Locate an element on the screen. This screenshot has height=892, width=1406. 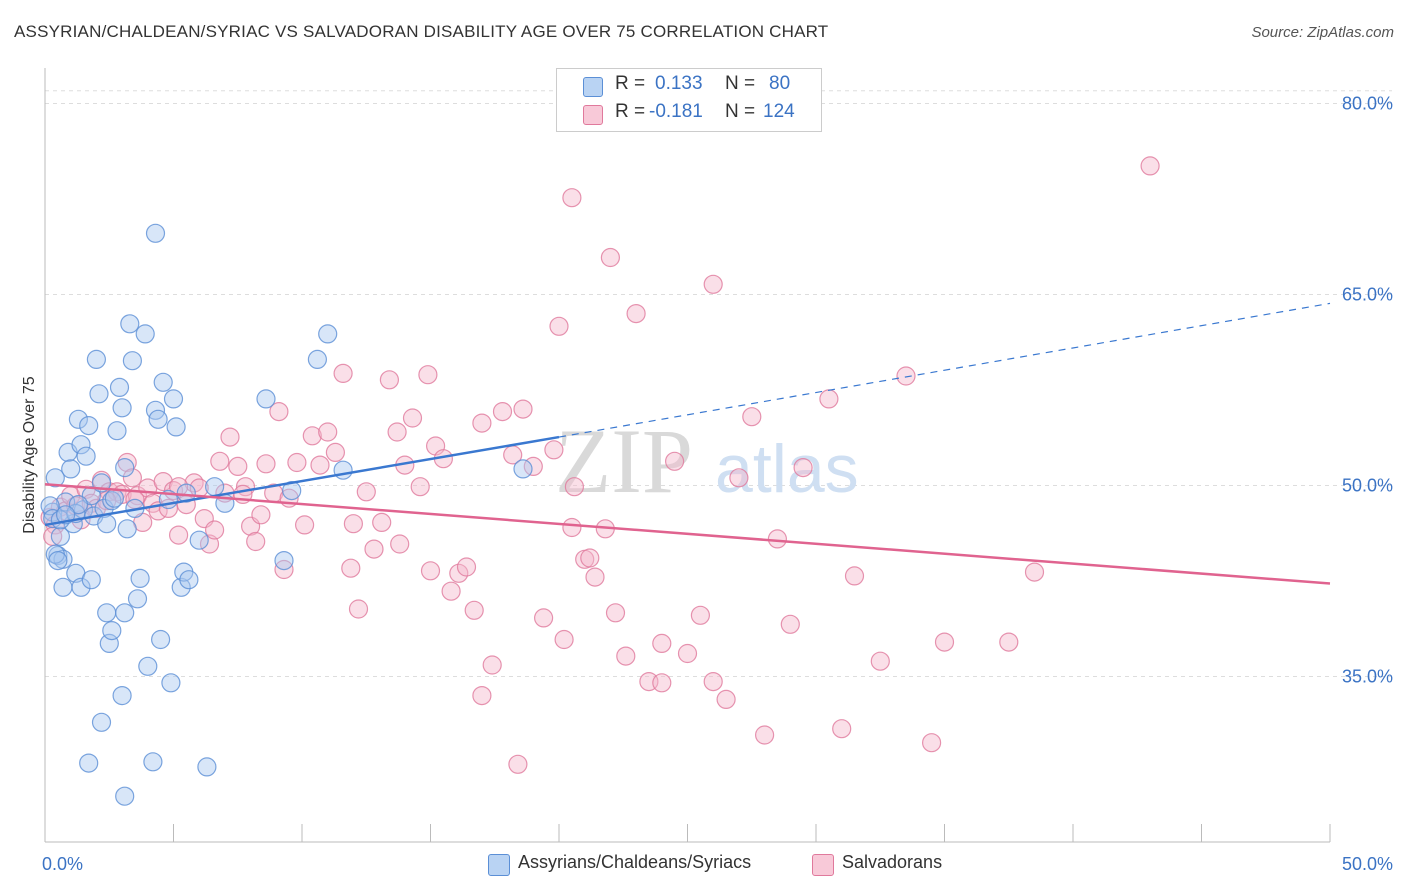
watermark: ZIP atlas is located at coordinates (707, 461).